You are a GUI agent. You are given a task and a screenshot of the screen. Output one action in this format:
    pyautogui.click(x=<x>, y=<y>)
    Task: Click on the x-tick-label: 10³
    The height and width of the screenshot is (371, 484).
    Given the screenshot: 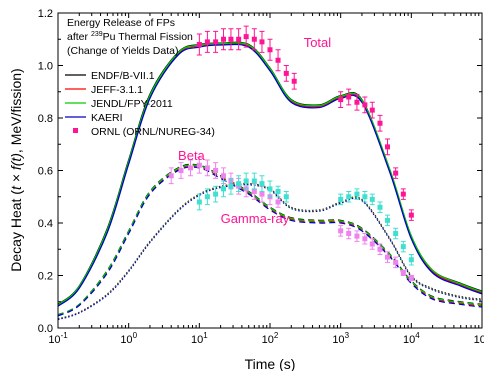 What is the action you would take?
    pyautogui.click(x=340, y=338)
    